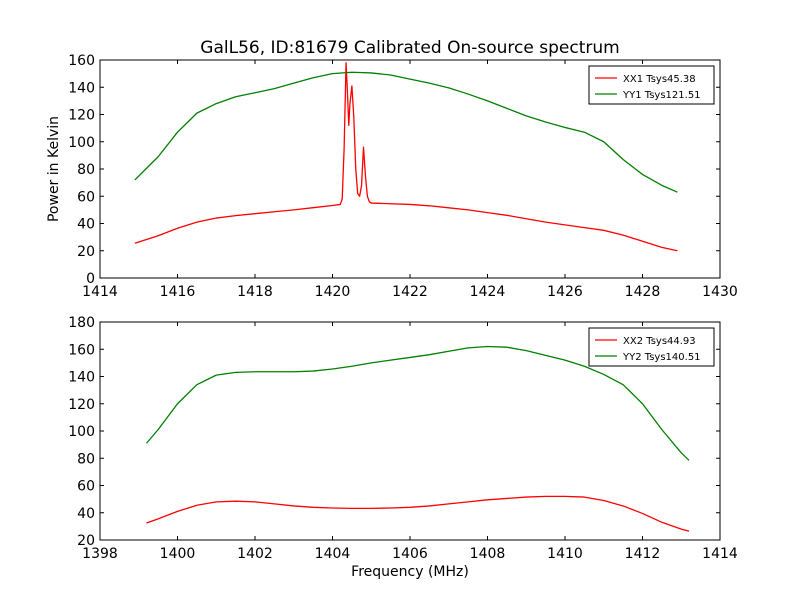  I want to click on legend: XX1 Tsys45.38 YY1 Tsys121.51, so click(651, 85).